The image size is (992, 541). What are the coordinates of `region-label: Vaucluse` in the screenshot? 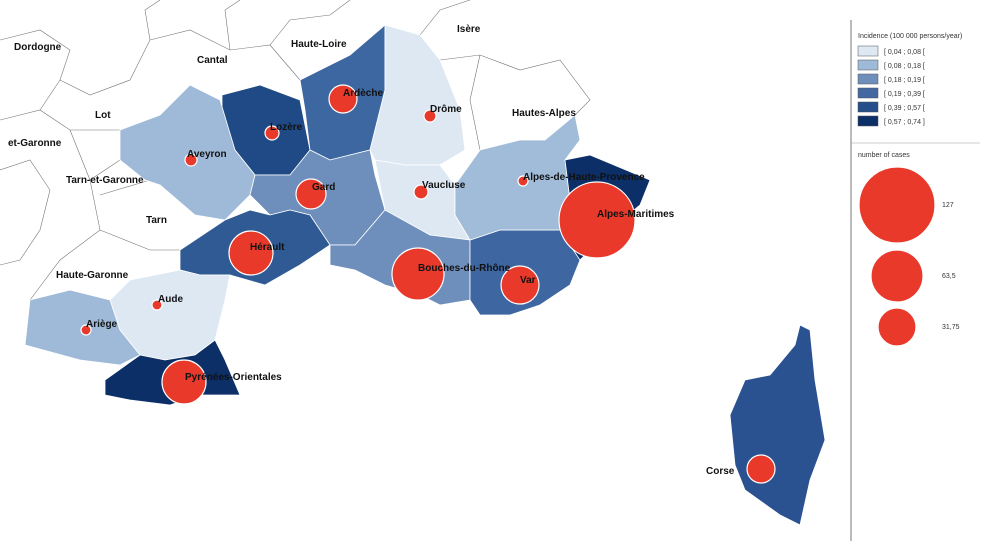 It's located at (444, 185).